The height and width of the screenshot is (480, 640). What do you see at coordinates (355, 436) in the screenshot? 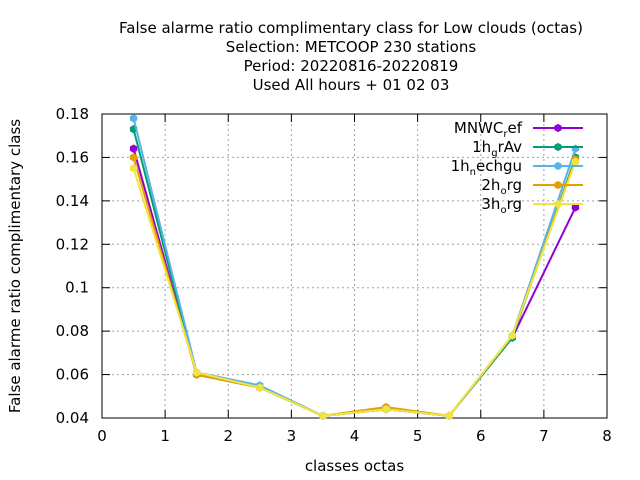
I see `x-tick-label: 4` at bounding box center [355, 436].